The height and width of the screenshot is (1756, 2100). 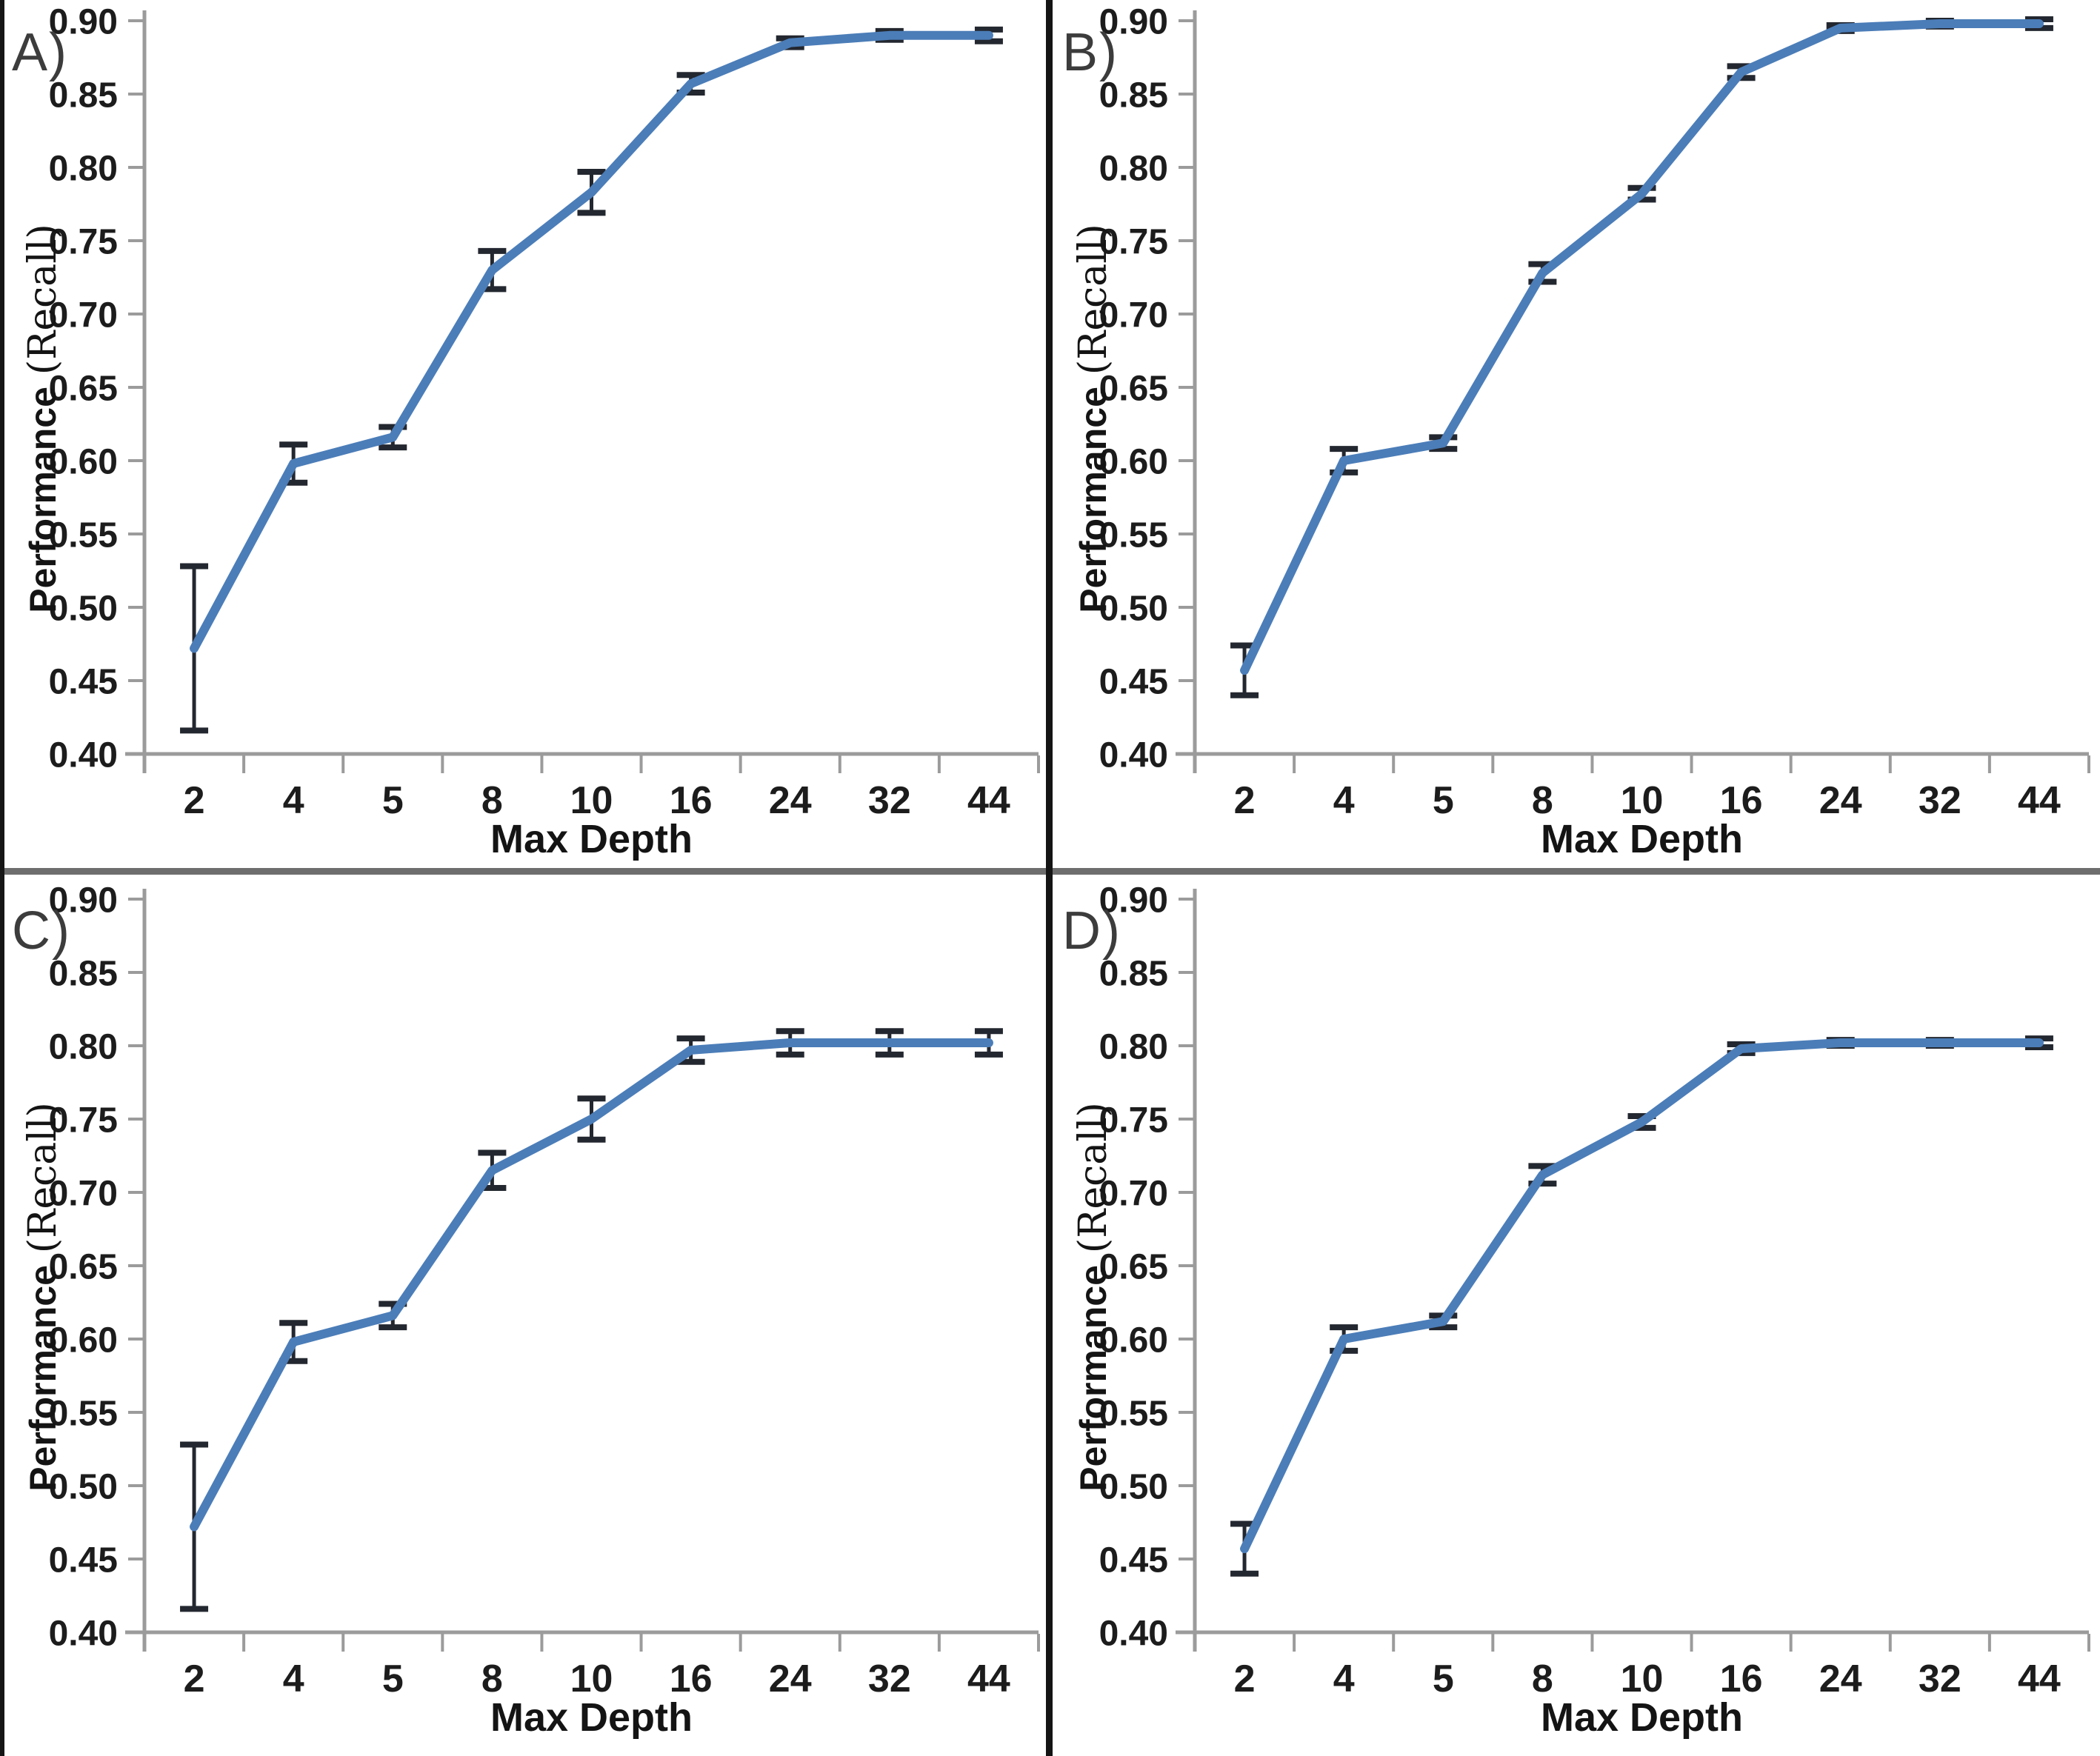 I want to click on y-axis-title-c: Performance (Recall), so click(x=43, y=1296).